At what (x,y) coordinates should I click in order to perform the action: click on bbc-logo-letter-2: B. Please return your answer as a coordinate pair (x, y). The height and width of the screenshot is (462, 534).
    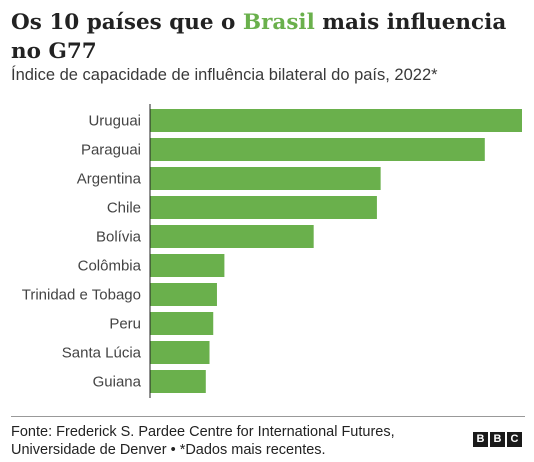
    Looking at the image, I should click on (497, 439).